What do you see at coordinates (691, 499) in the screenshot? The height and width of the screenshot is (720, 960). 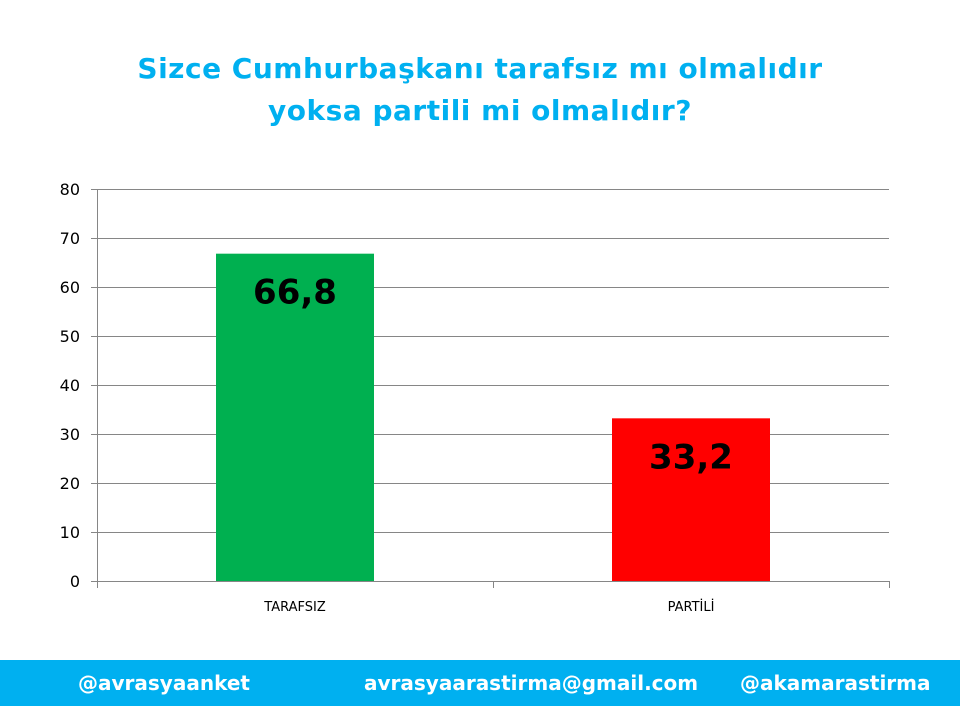 I see `bar-parti̇li̇` at bounding box center [691, 499].